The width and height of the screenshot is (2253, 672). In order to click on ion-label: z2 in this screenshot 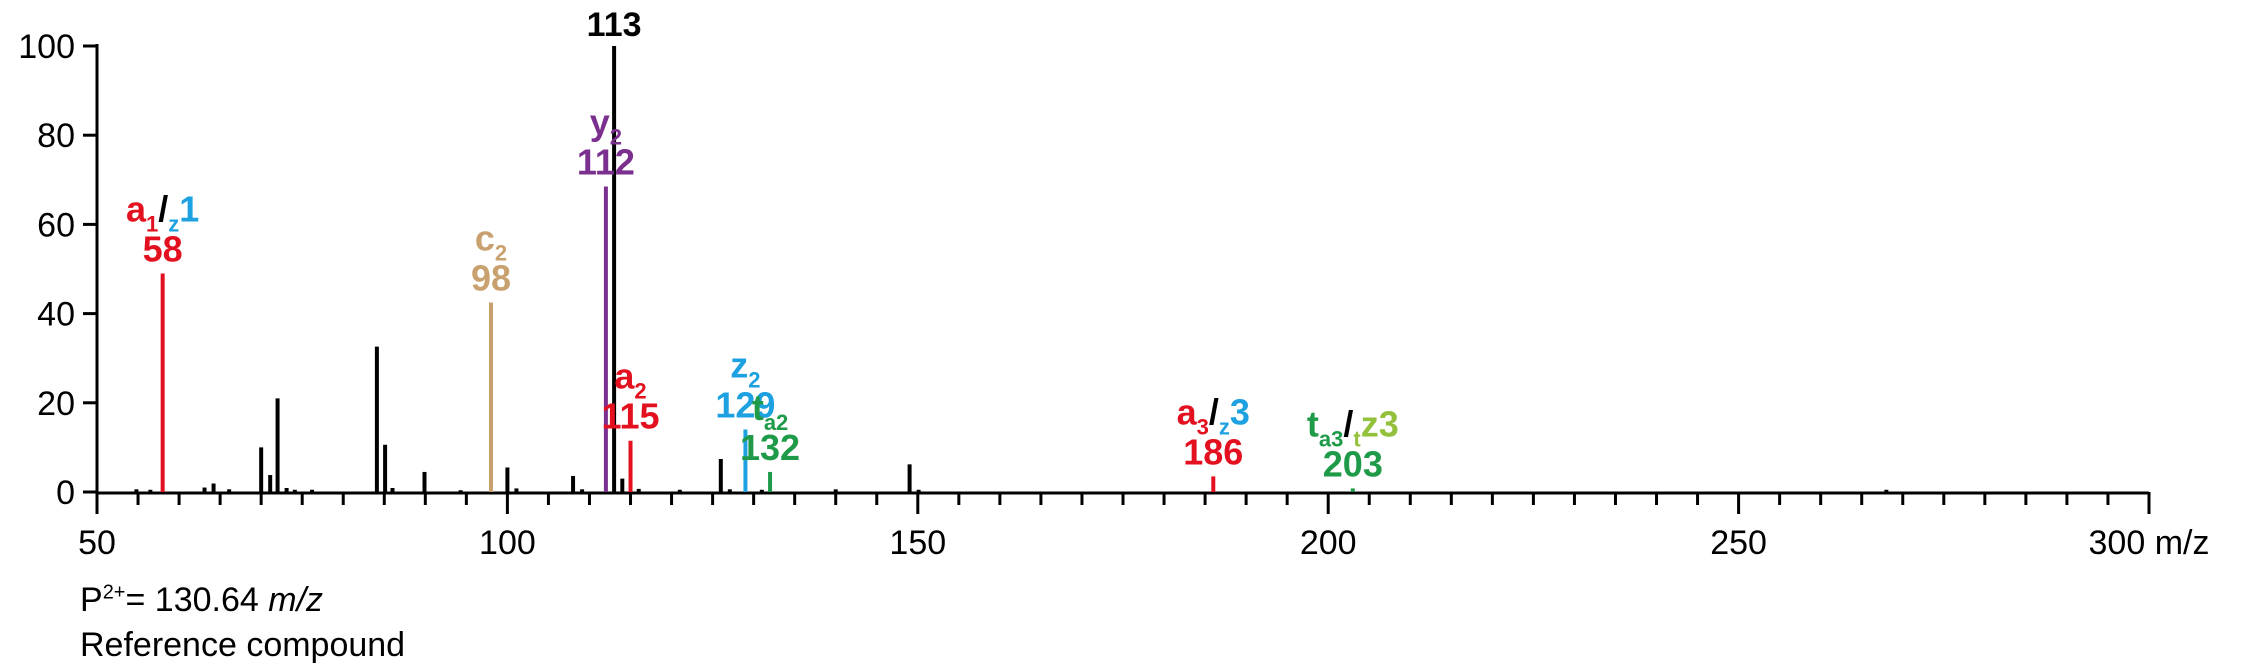, I will do `click(745, 369)`.